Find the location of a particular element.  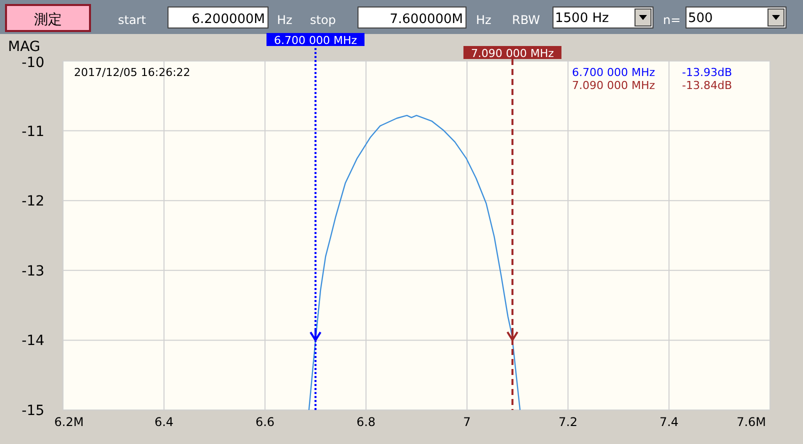

x-tick-label: 7.2 is located at coordinates (568, 422).